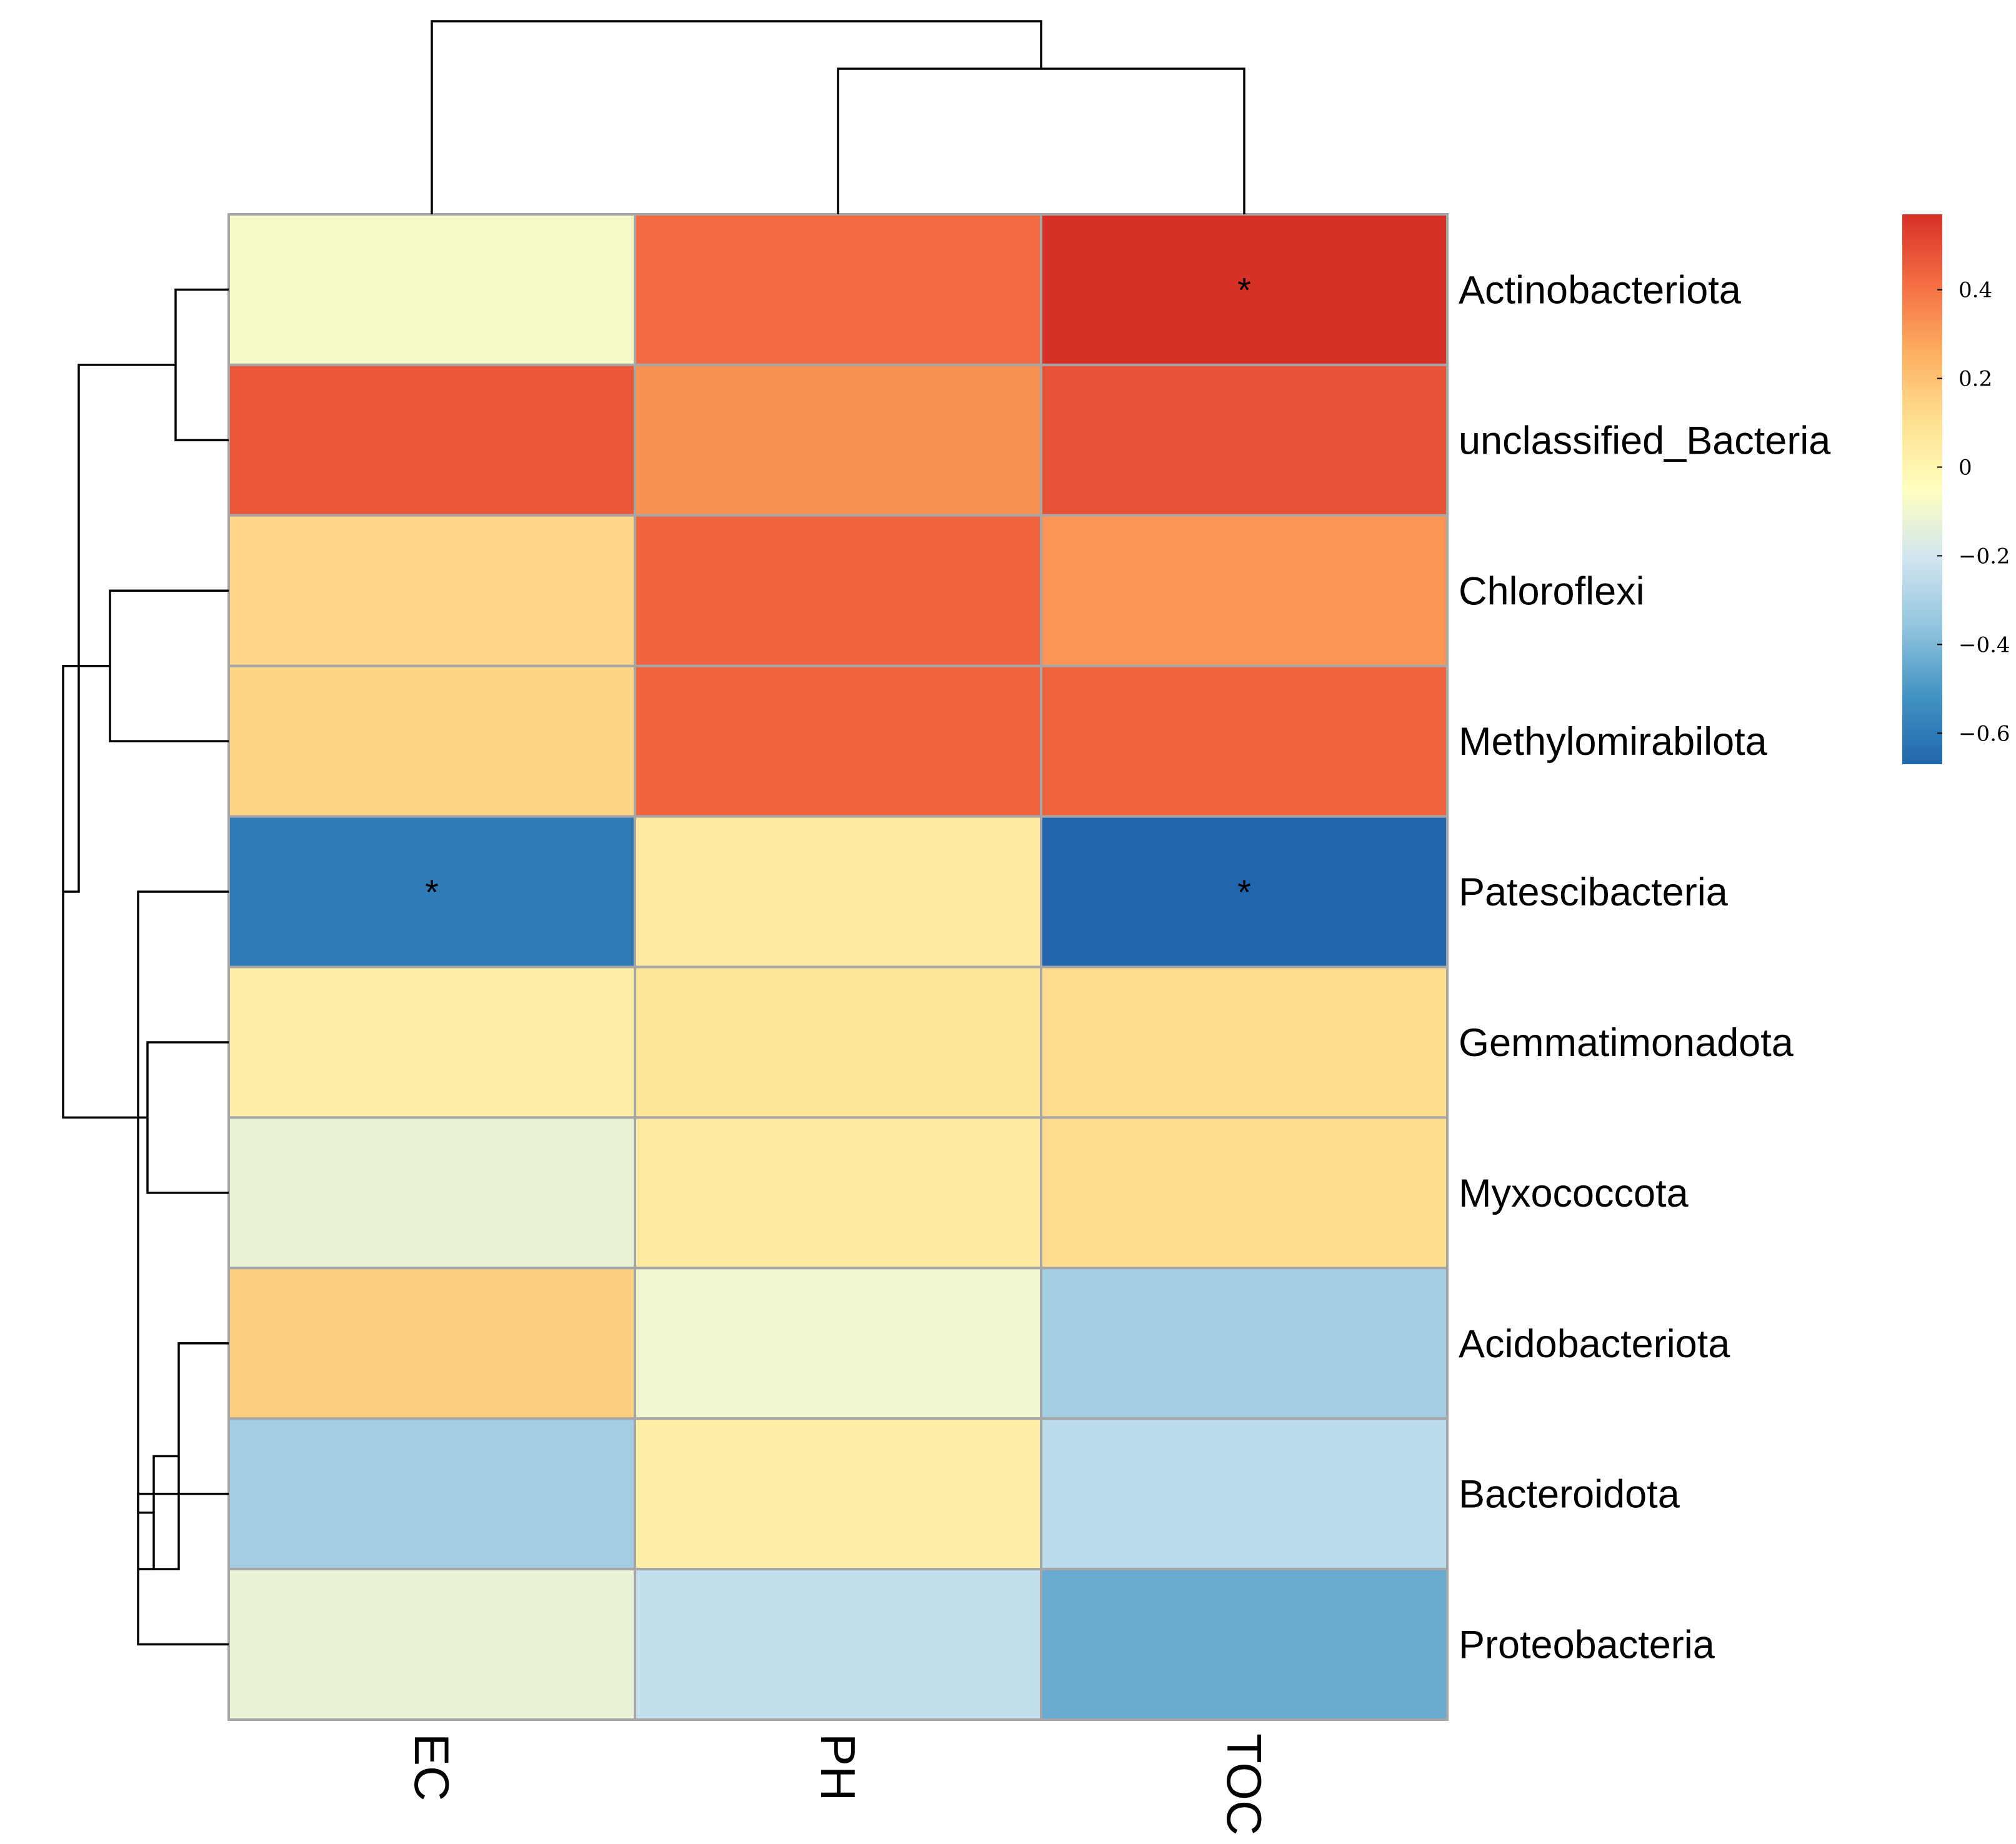  I want to click on row-label: Bacteroidota, so click(1569, 1495).